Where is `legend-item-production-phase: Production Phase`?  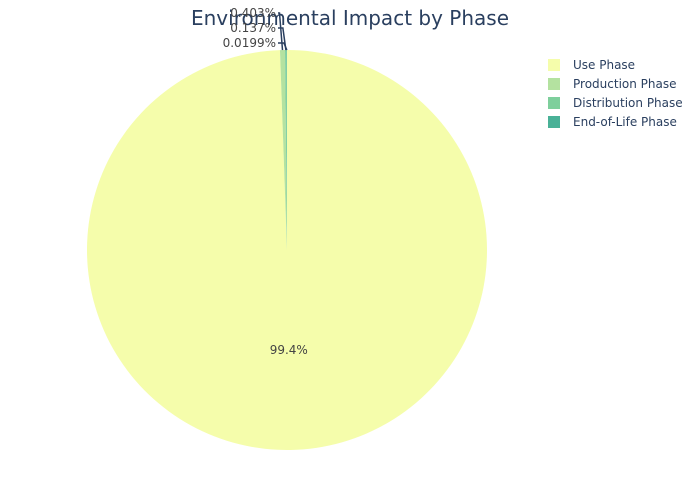 legend-item-production-phase: Production Phase is located at coordinates (612, 84).